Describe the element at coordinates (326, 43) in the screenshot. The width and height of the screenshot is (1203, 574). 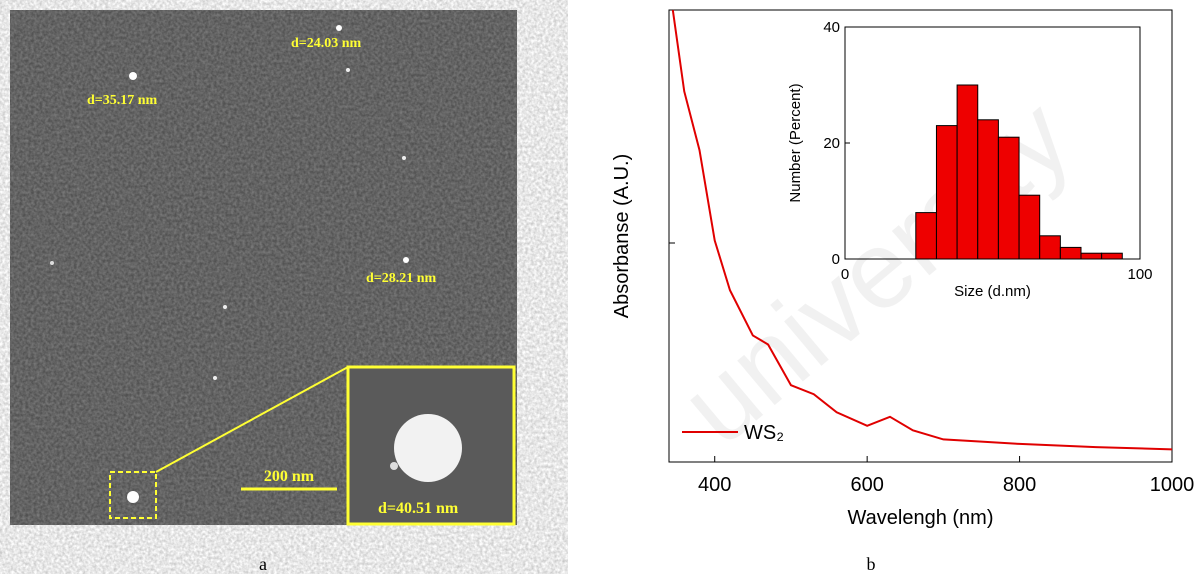
I see `label: d=24.03 nm` at that location.